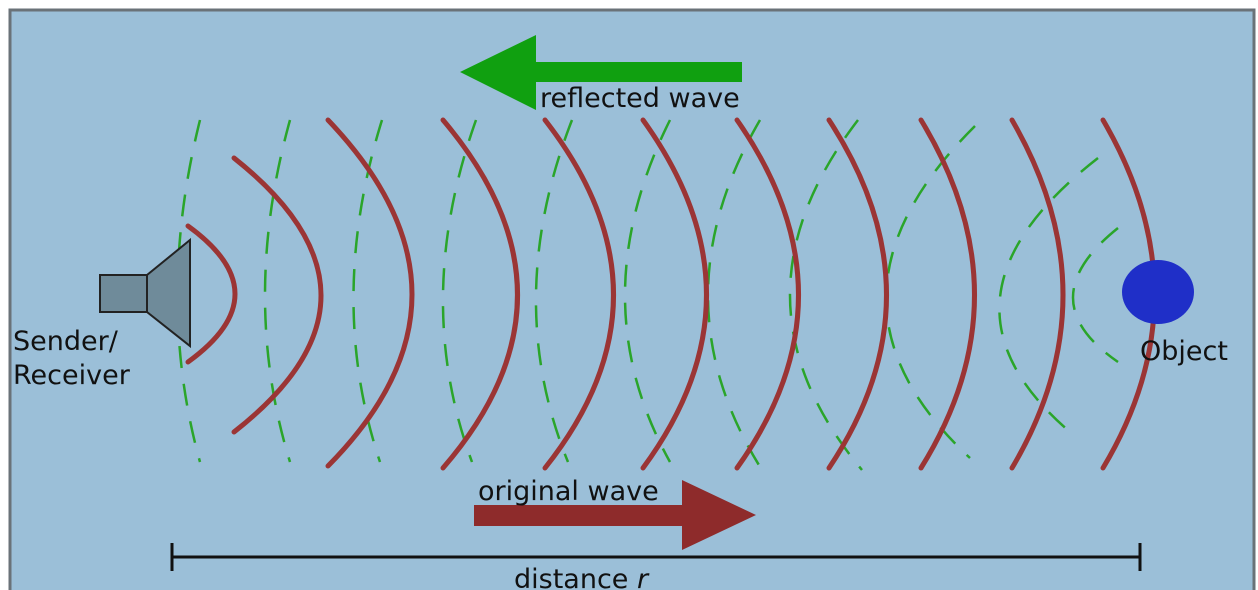 Image resolution: width=1258 pixels, height=590 pixels. Describe the element at coordinates (643, 577) in the screenshot. I see `distance-variable: r` at that location.